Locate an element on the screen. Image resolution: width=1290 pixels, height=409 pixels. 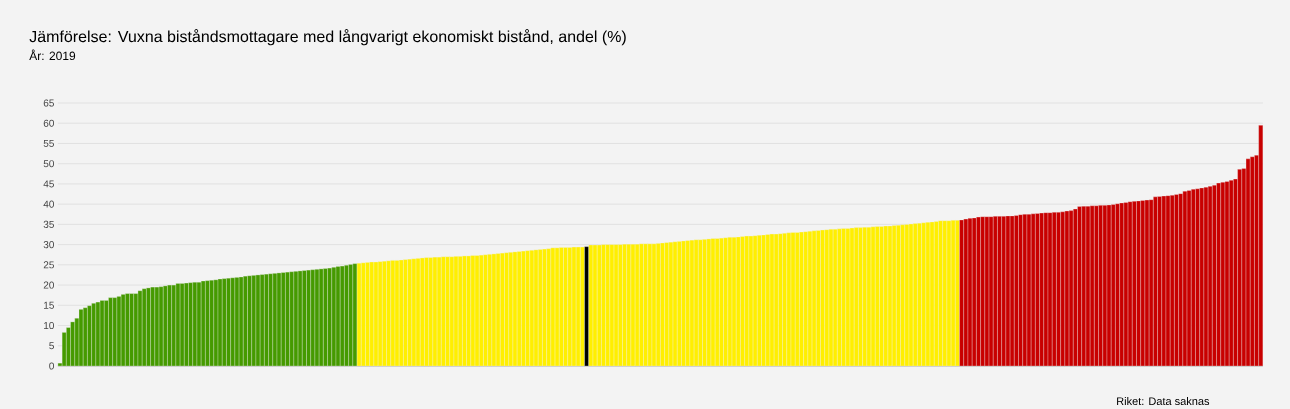
y-tick-label: 25 is located at coordinates (48, 265).